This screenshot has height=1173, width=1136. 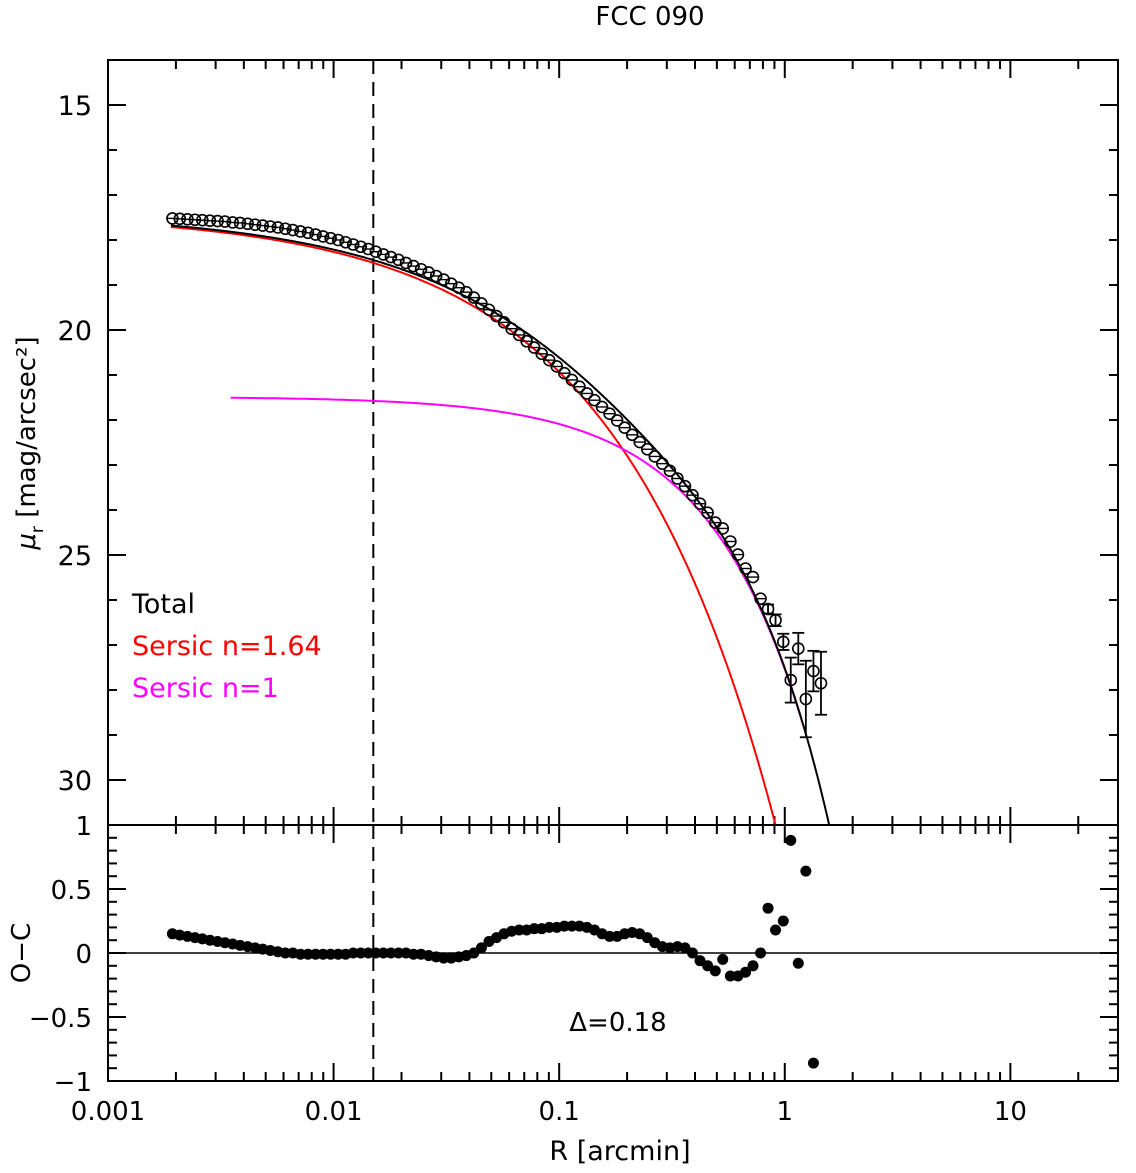 What do you see at coordinates (108, 1112) in the screenshot?
I see `x-tick-label: 0.001` at bounding box center [108, 1112].